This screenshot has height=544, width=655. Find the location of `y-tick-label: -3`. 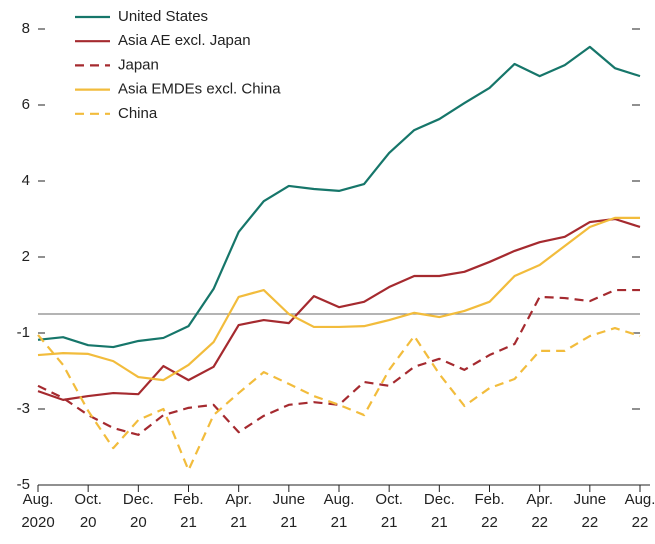

y-tick-label: -3 is located at coordinates (23, 408).